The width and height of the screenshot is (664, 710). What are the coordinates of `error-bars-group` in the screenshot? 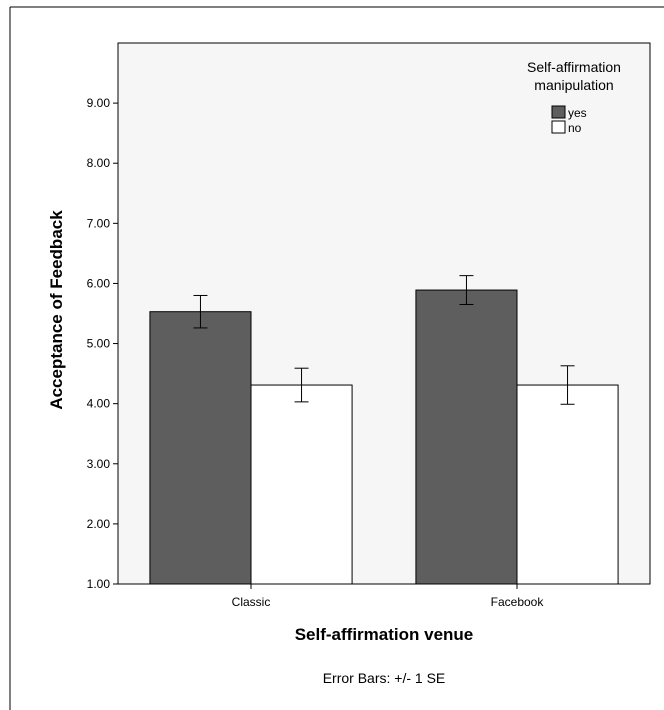 It's located at (384, 340).